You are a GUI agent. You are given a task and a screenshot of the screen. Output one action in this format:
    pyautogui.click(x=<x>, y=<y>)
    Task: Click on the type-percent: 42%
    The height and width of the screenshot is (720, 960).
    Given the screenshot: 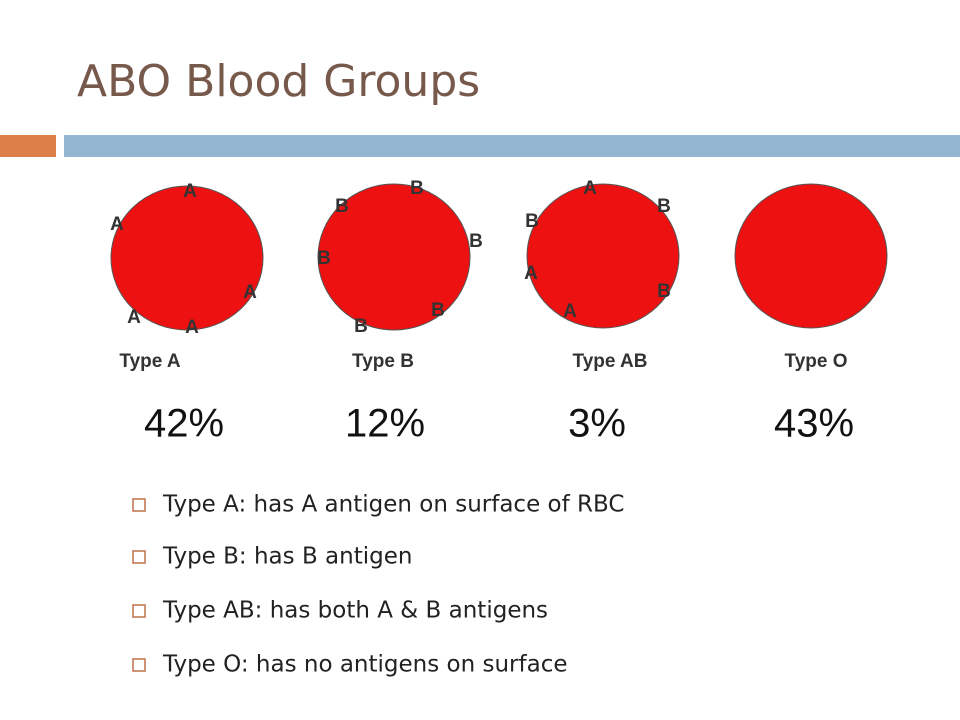 What is the action you would take?
    pyautogui.click(x=184, y=424)
    